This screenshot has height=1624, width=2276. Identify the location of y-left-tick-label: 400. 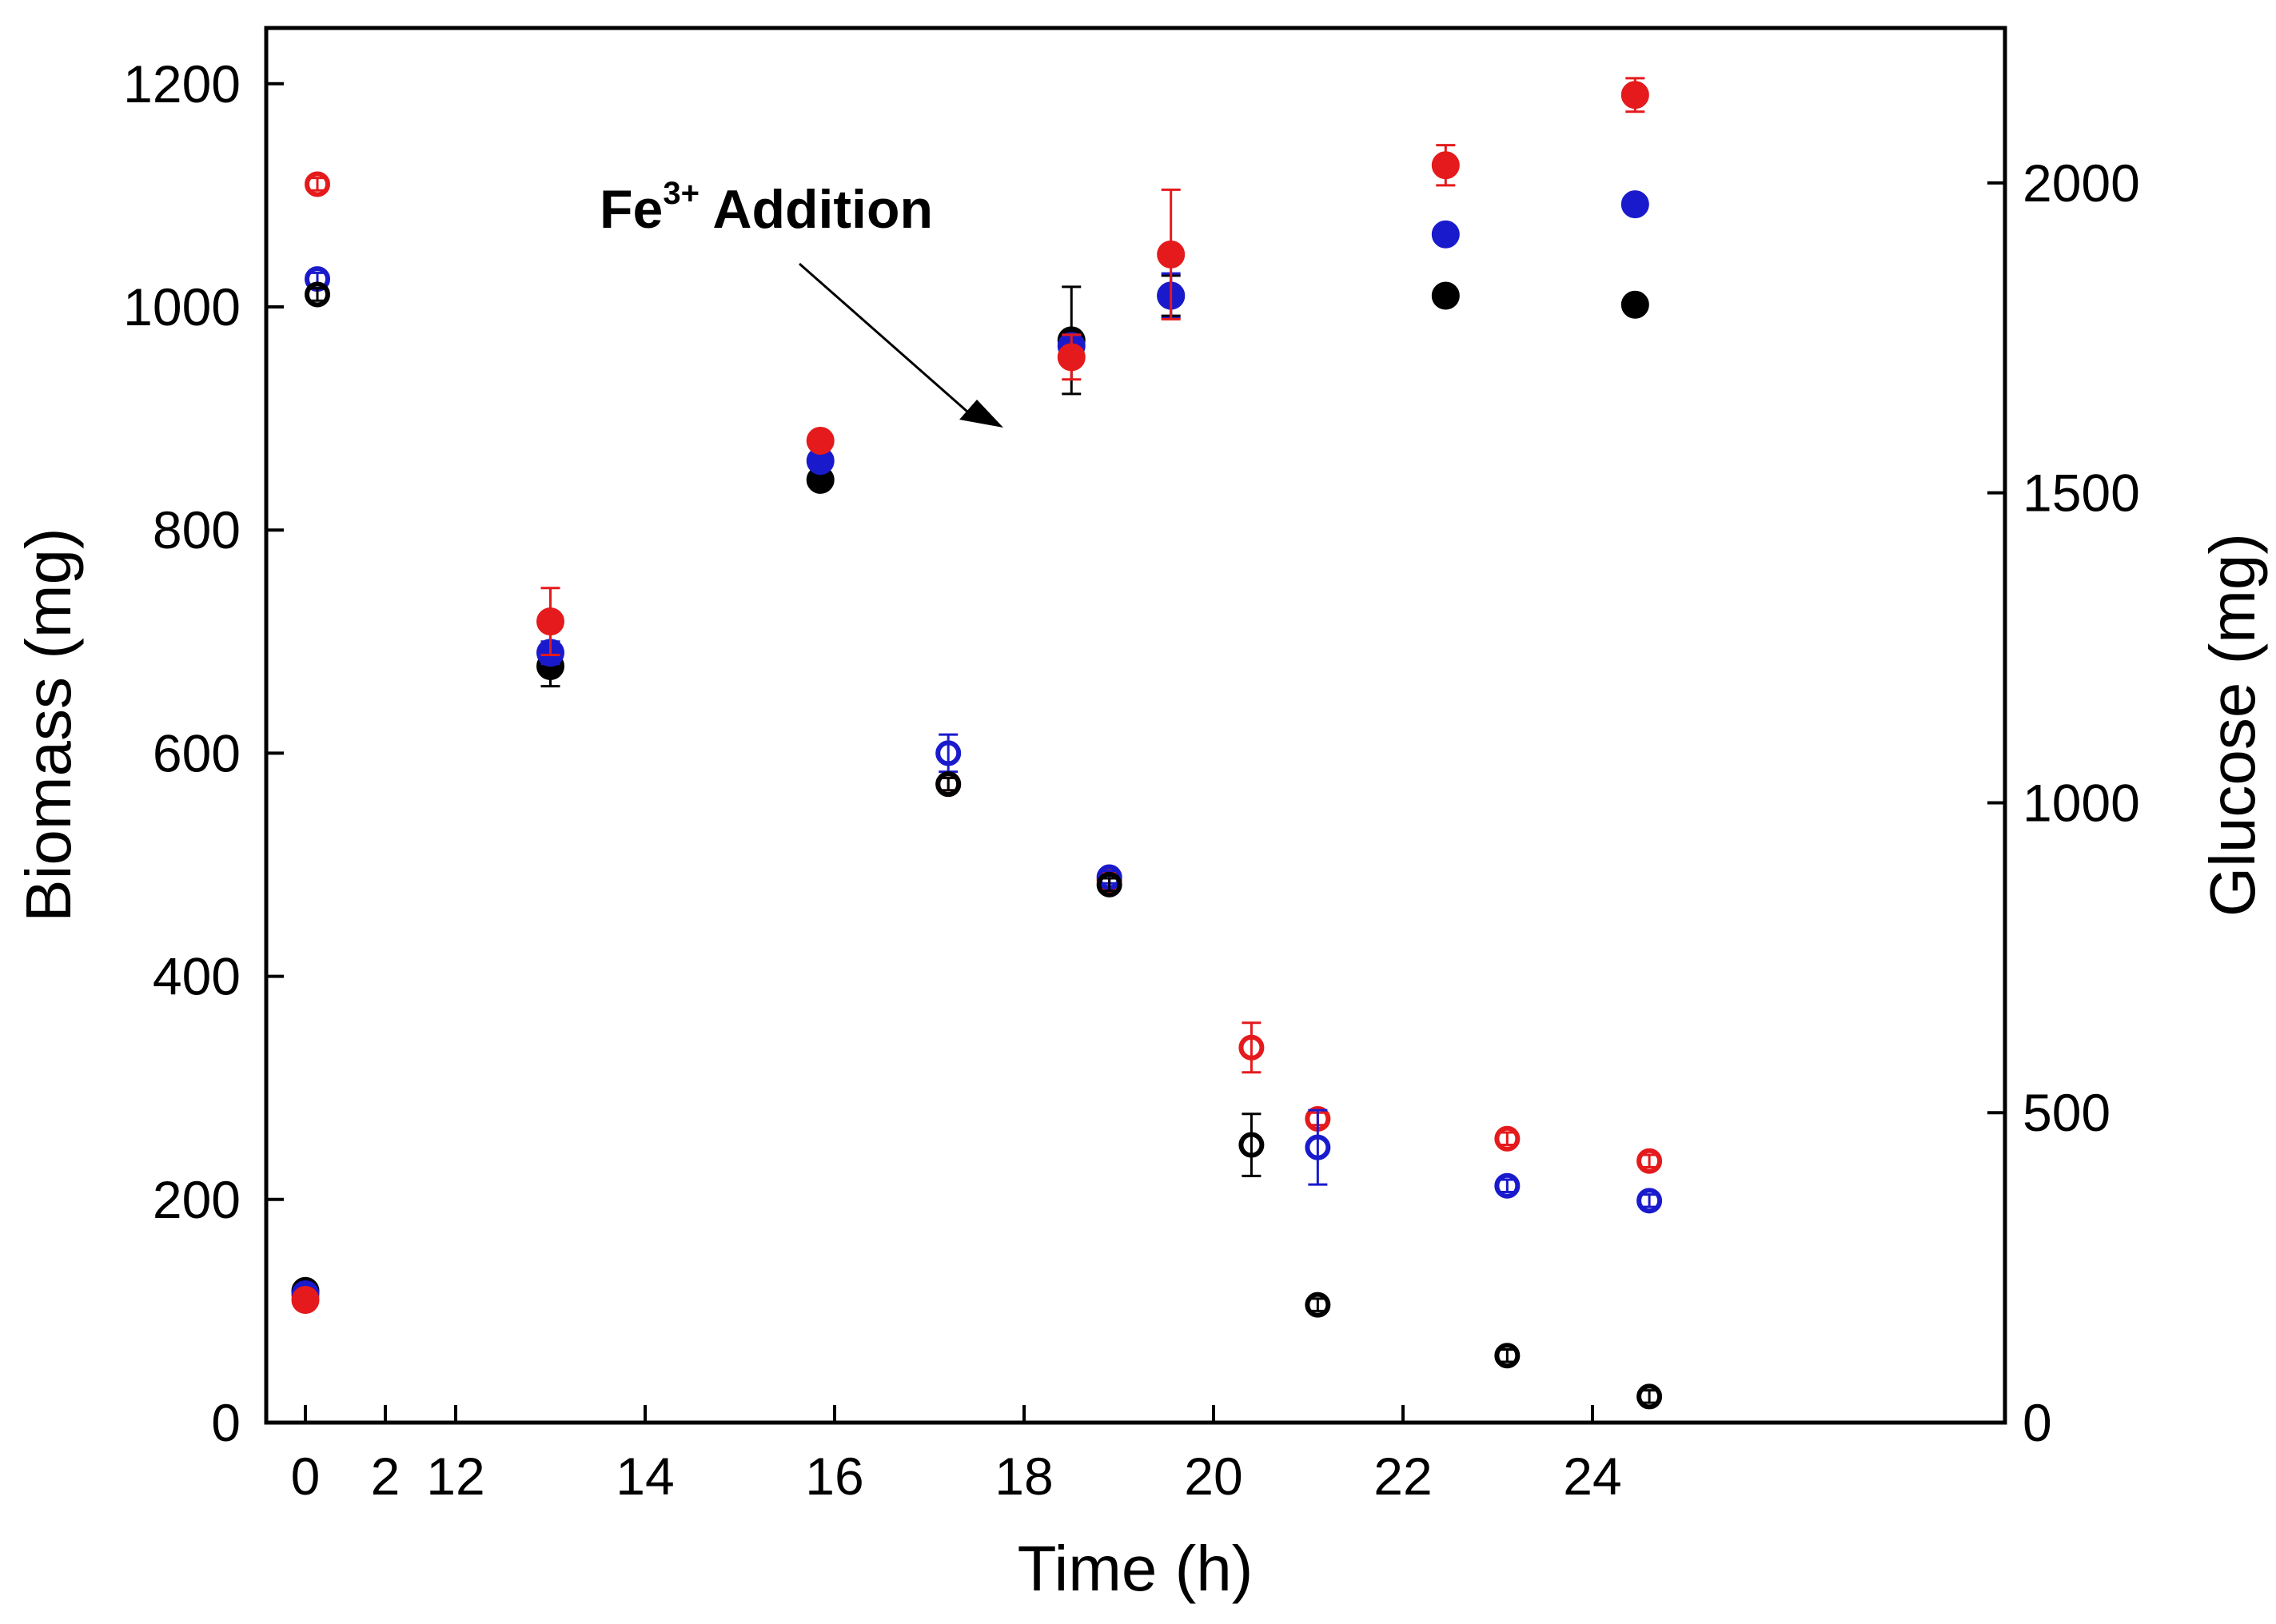
(197, 976).